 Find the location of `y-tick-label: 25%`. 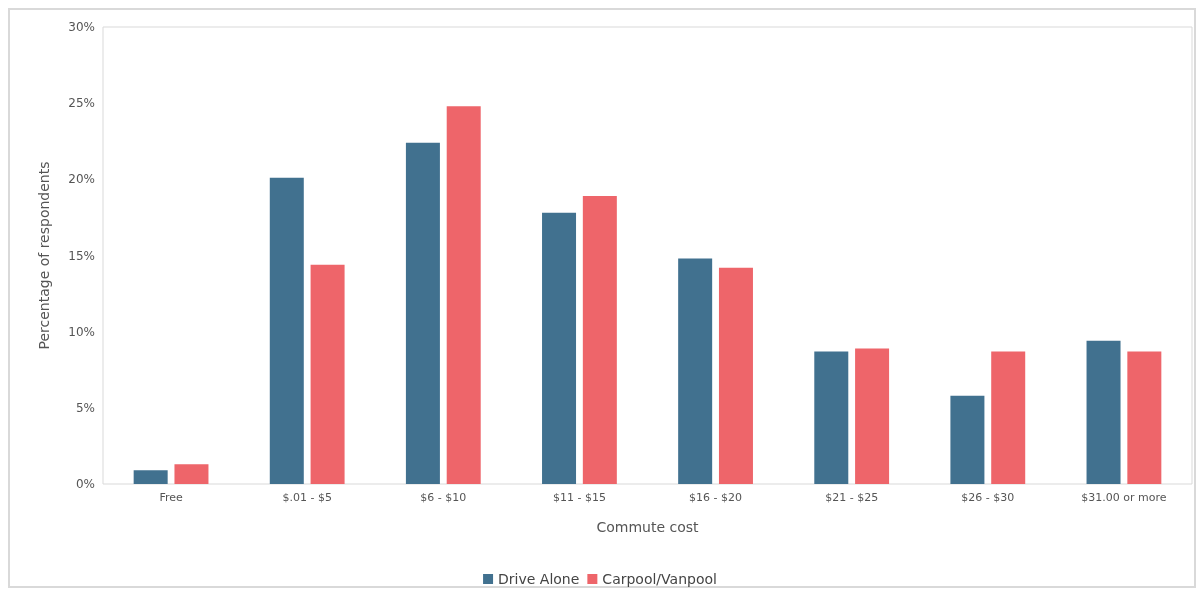

y-tick-label: 25% is located at coordinates (81, 103).